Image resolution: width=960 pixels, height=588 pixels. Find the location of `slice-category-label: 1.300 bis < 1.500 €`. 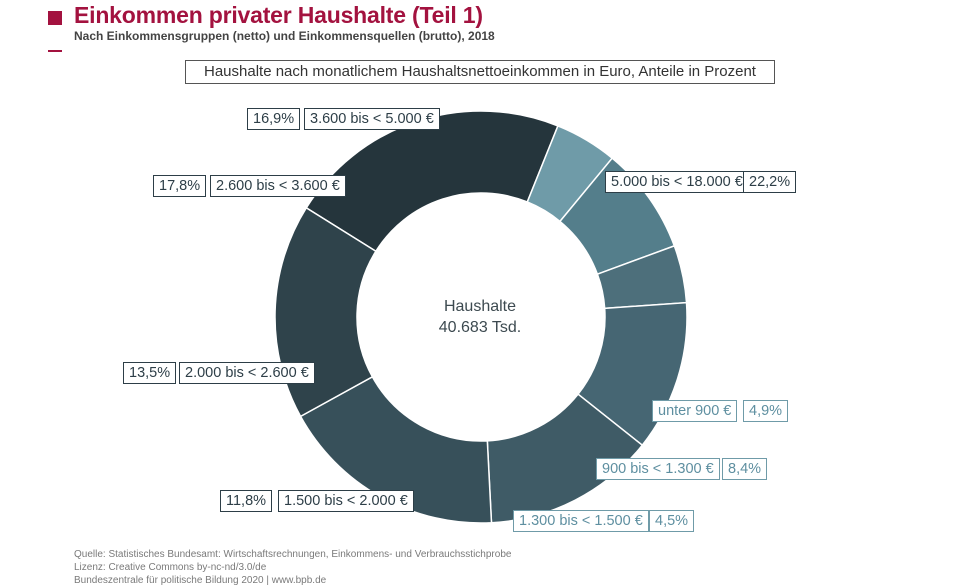

slice-category-label: 1.300 bis < 1.500 € is located at coordinates (581, 521).